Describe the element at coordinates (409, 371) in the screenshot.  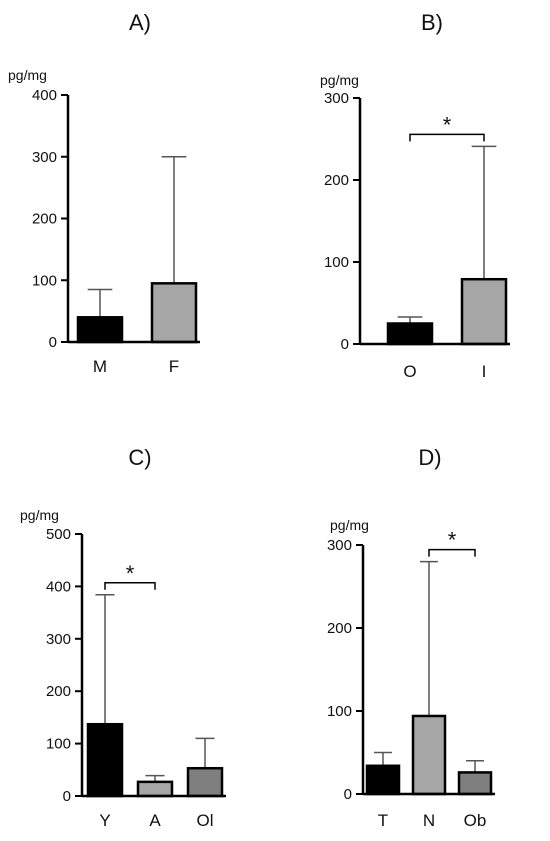
I see `x-category-label: O` at that location.